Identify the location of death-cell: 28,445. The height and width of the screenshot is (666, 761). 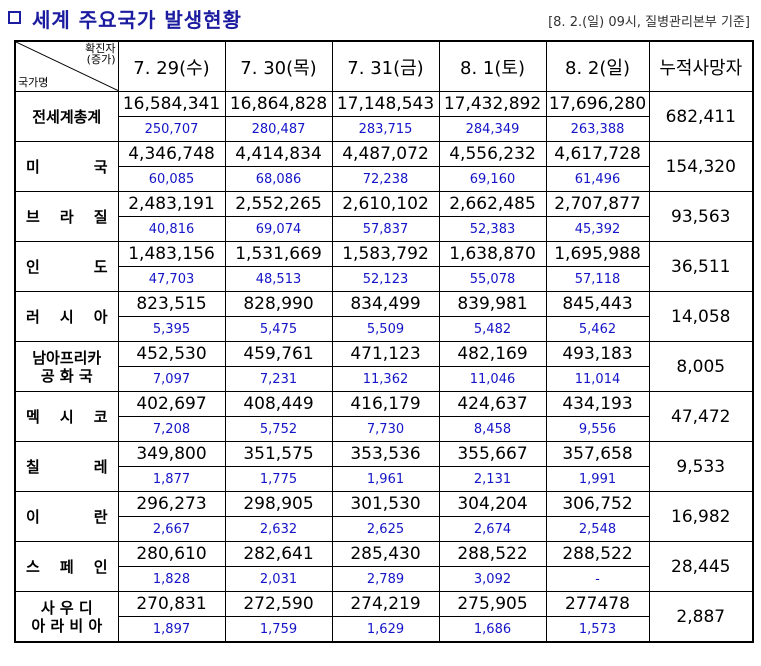
(701, 566).